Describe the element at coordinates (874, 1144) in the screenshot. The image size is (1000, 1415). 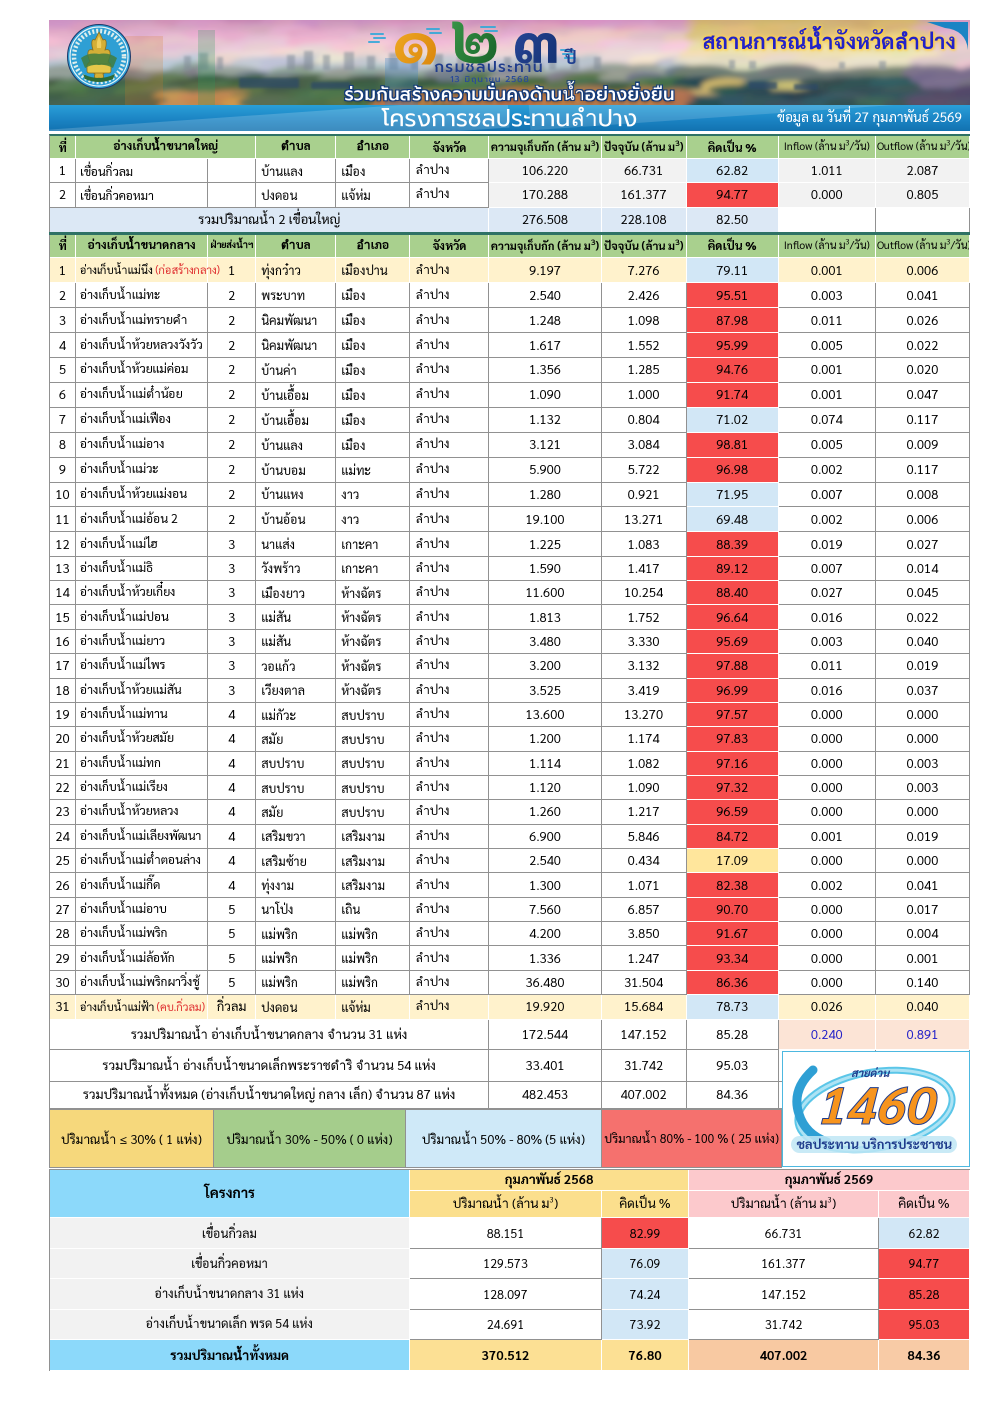
I see `svg-text: ชลประทาน บริการประชาชน` at that location.